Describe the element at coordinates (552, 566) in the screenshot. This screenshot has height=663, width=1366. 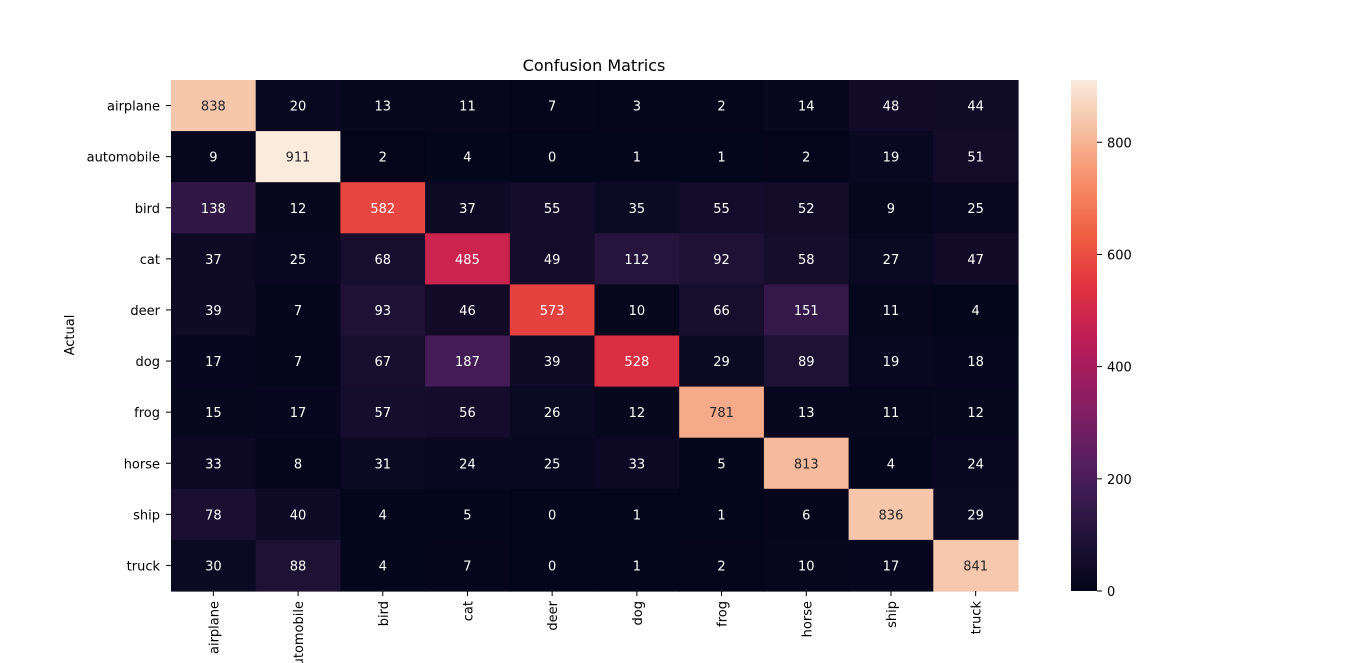
I see `cell-value-label: 0` at that location.